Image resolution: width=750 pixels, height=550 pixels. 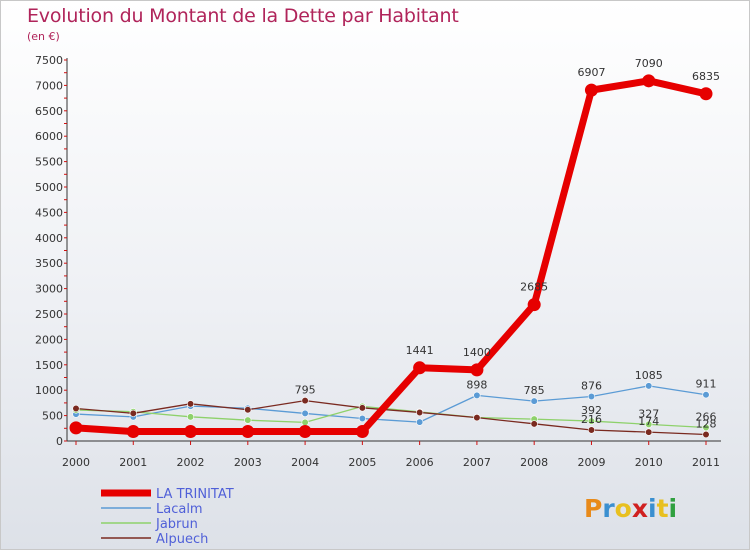 What do you see at coordinates (648, 413) in the screenshot?
I see `data-label-jabrun: 327` at bounding box center [648, 413].